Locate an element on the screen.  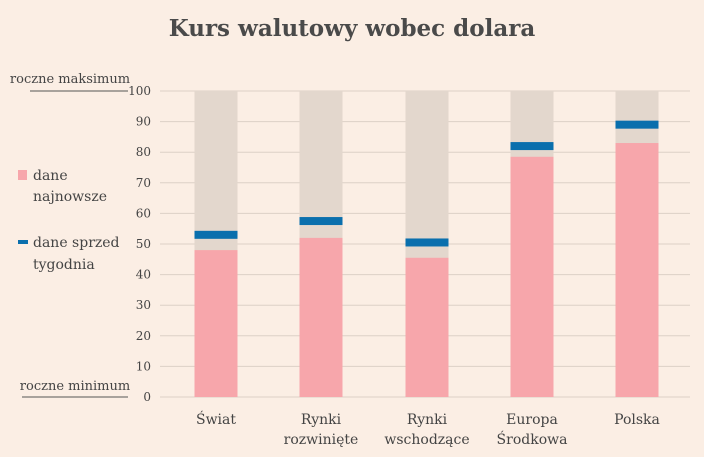
y-tick-label: 70 is located at coordinates (143, 183).